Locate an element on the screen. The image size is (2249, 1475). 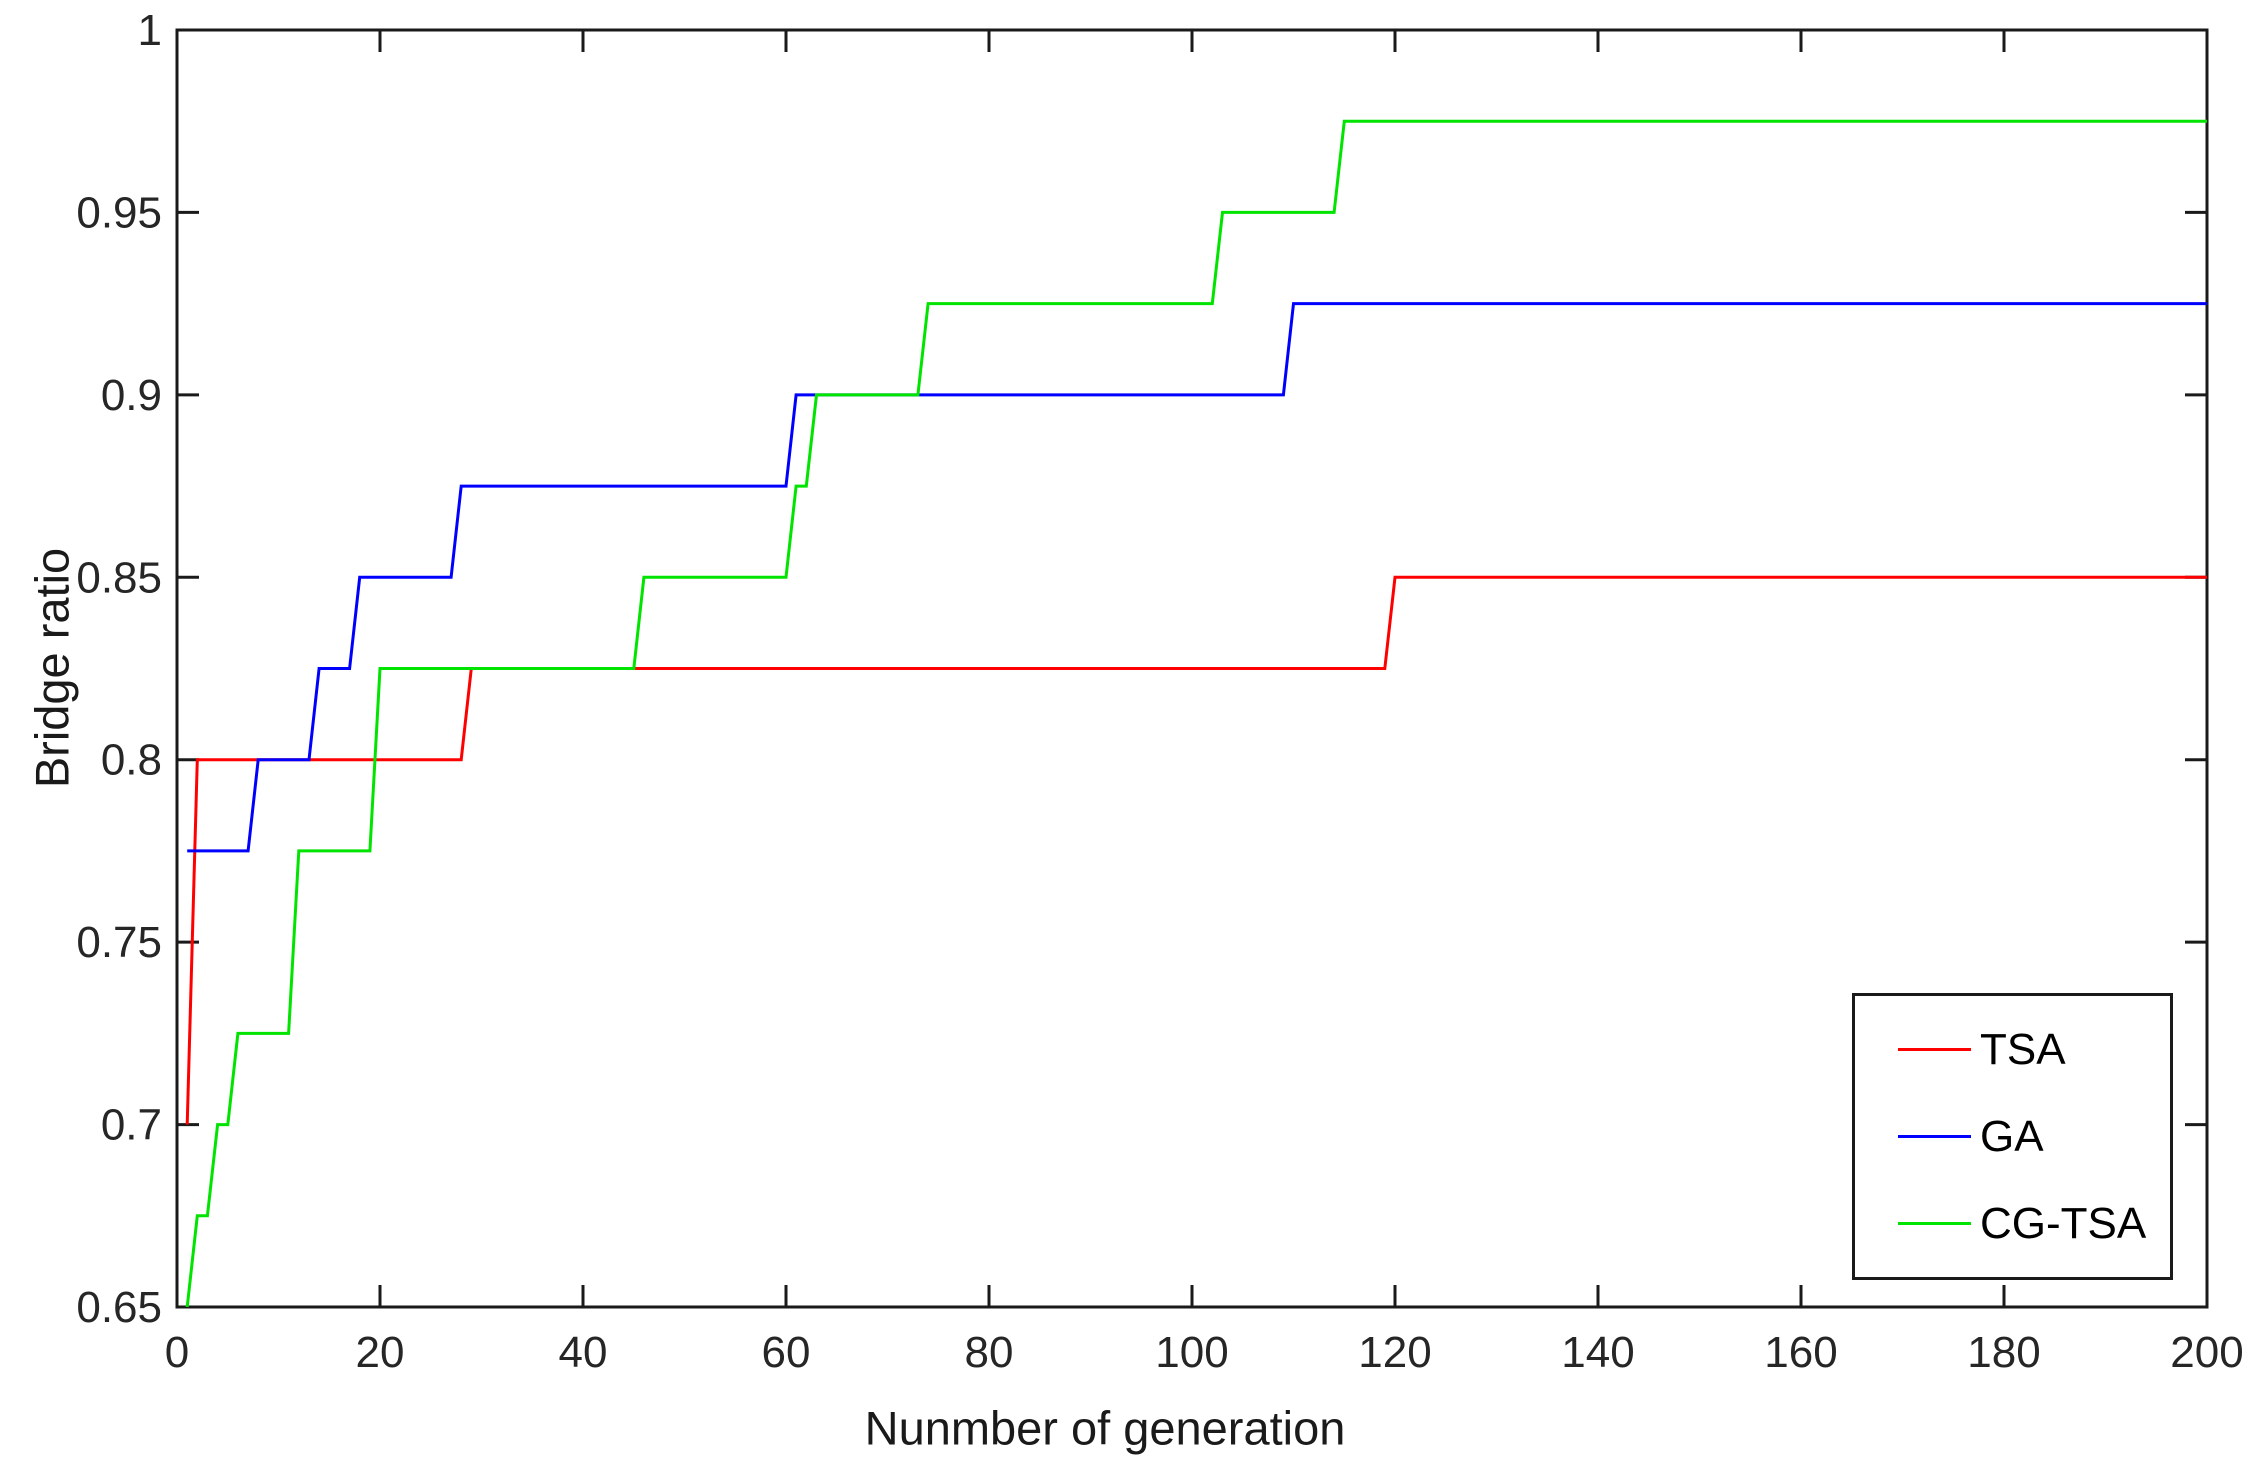
x-tick-label: 180 is located at coordinates (2003, 1352).